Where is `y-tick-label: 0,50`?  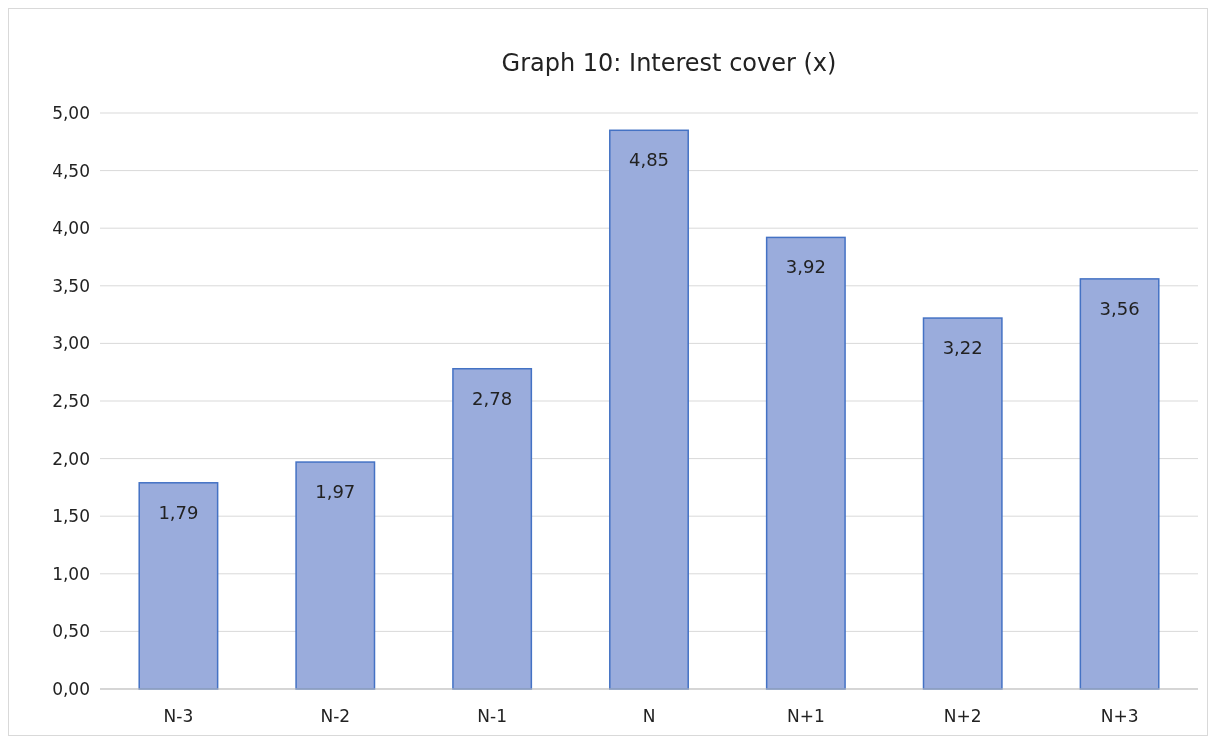
y-tick-label: 0,50 is located at coordinates (71, 631).